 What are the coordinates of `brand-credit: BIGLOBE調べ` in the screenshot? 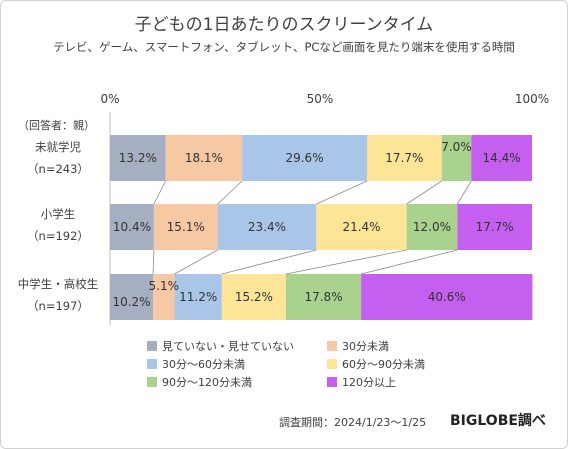 It's located at (498, 421).